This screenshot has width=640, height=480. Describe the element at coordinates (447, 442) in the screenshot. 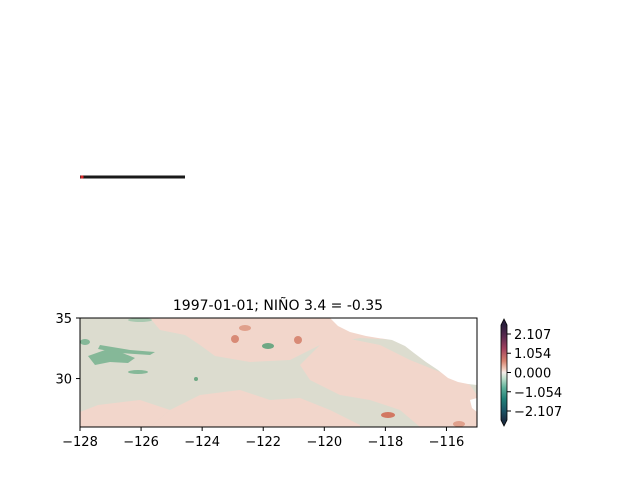

I see `x-tick-label: −116` at that location.